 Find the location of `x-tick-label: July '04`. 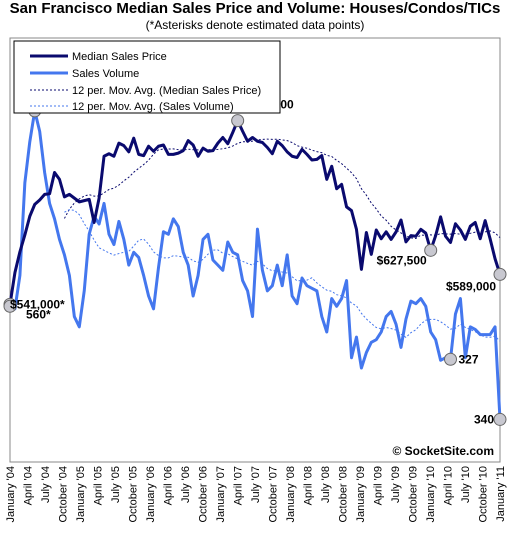

x-tick-label: July '04 is located at coordinates (46, 484).